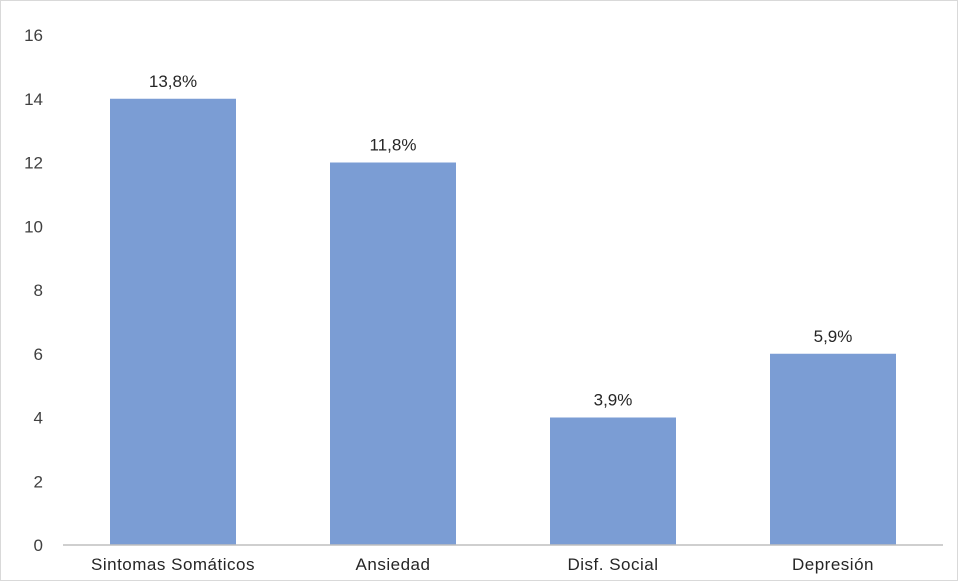 This screenshot has width=958, height=582. I want to click on y-tick-label: 2, so click(38, 481).